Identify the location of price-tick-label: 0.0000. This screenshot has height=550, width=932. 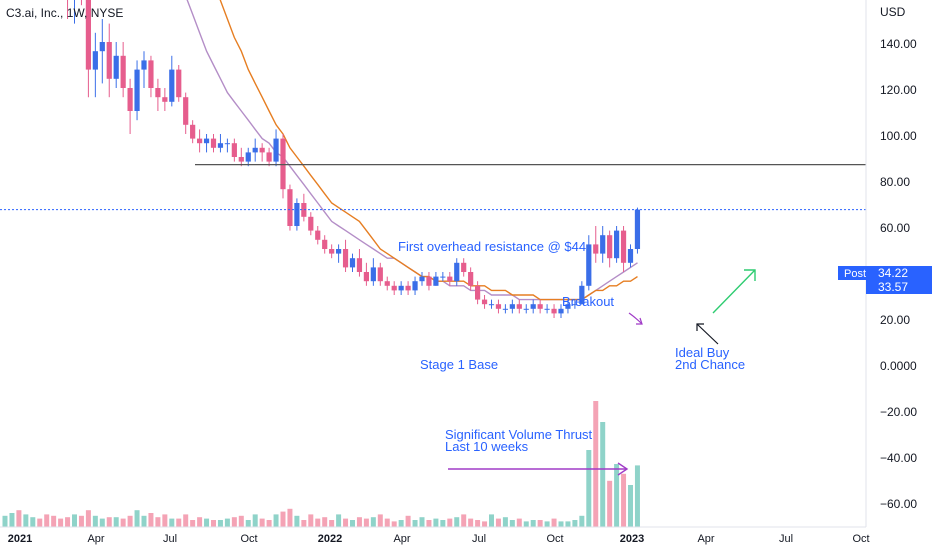
(898, 366).